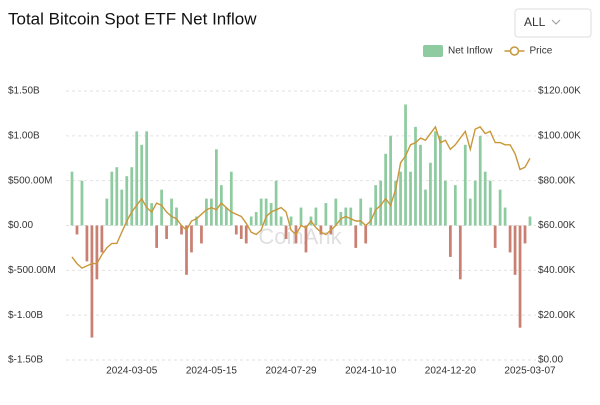  I want to click on watermark: CoinAnk, so click(300, 236).